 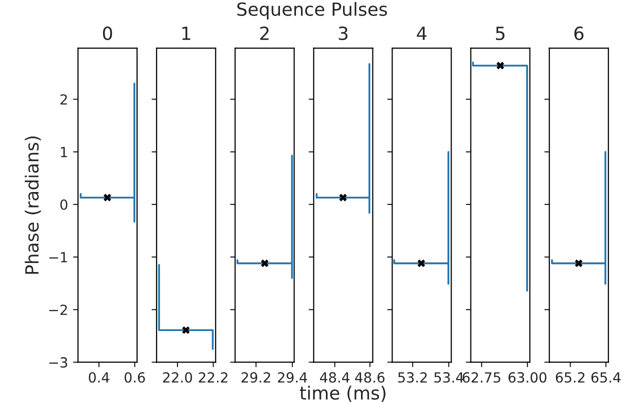 What do you see at coordinates (343, 33) in the screenshot?
I see `chart-title: 3` at bounding box center [343, 33].